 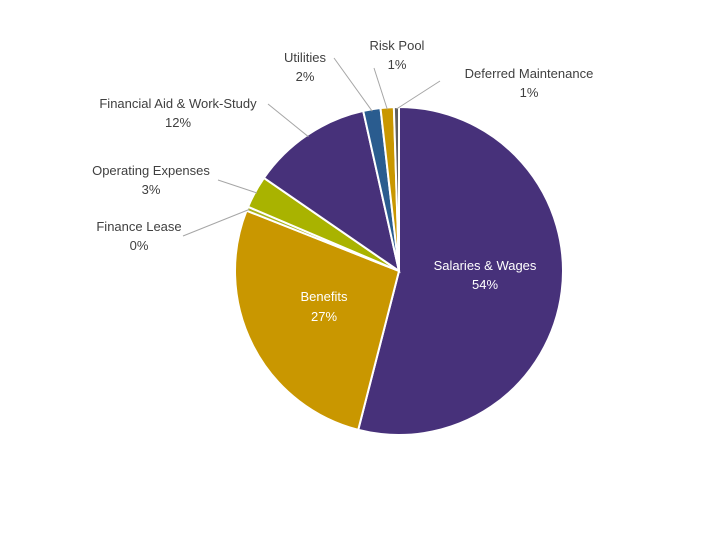 I want to click on data-label-finance-lease: Finance Lease, so click(x=138, y=226).